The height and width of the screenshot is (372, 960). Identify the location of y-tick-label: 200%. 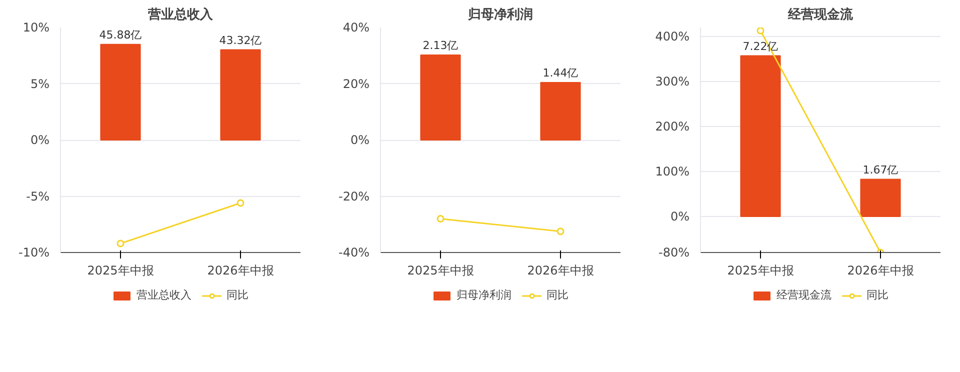
(672, 127).